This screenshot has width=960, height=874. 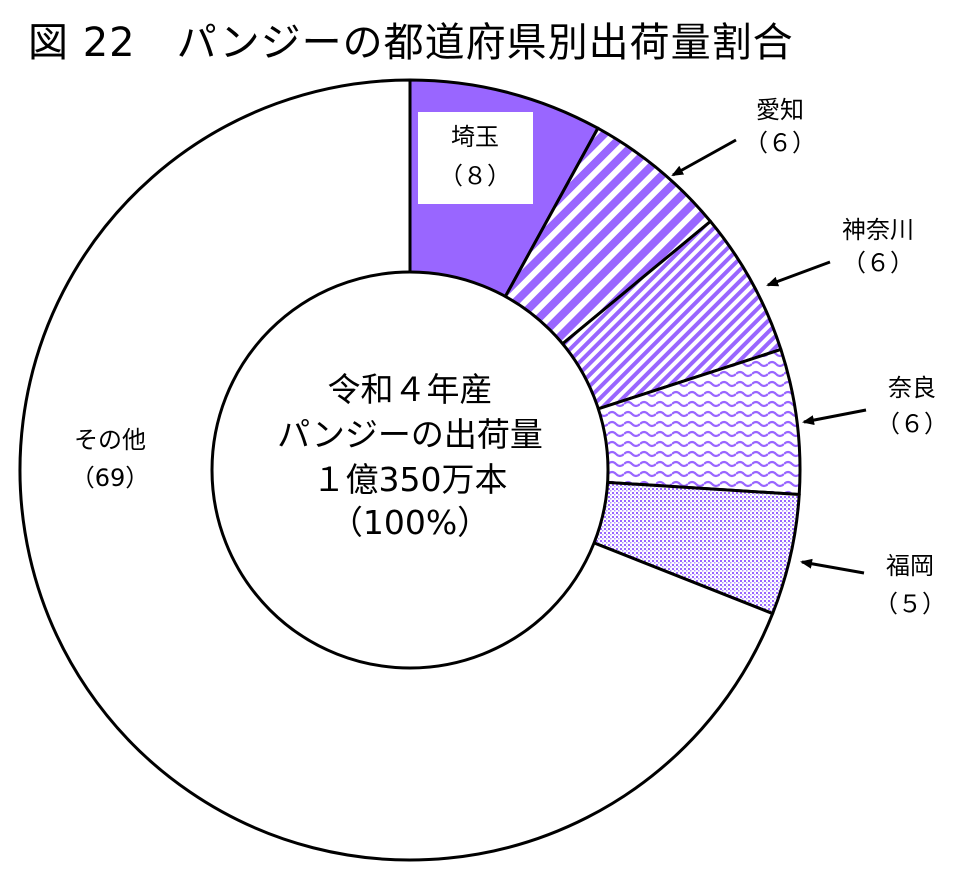 What do you see at coordinates (798, 273) in the screenshot?
I see `arrow-kanagawa` at bounding box center [798, 273].